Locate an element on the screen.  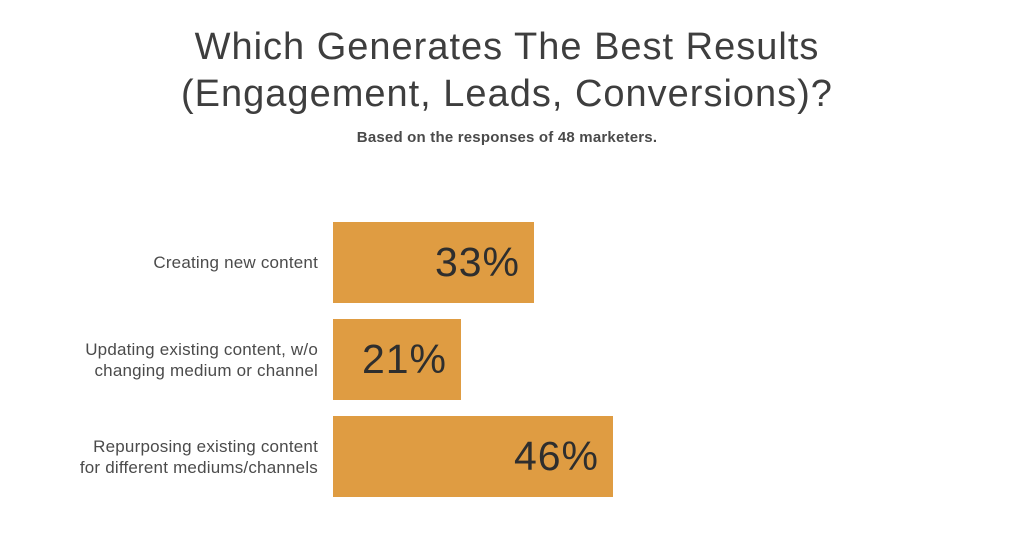
bar-value-label: 33% is located at coordinates (477, 262).